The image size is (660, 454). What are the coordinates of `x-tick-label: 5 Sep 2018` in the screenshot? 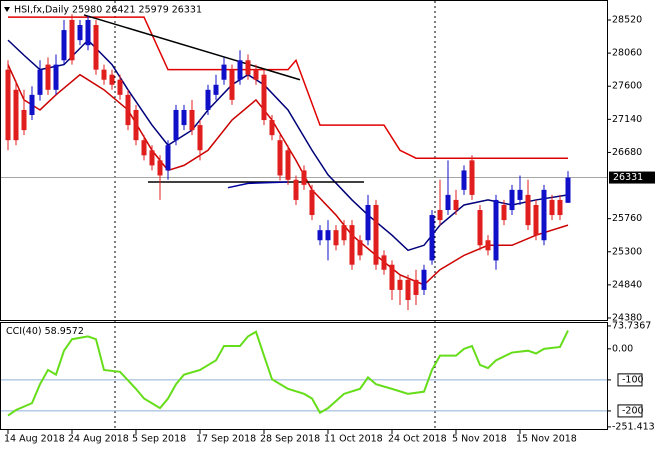 It's located at (159, 439).